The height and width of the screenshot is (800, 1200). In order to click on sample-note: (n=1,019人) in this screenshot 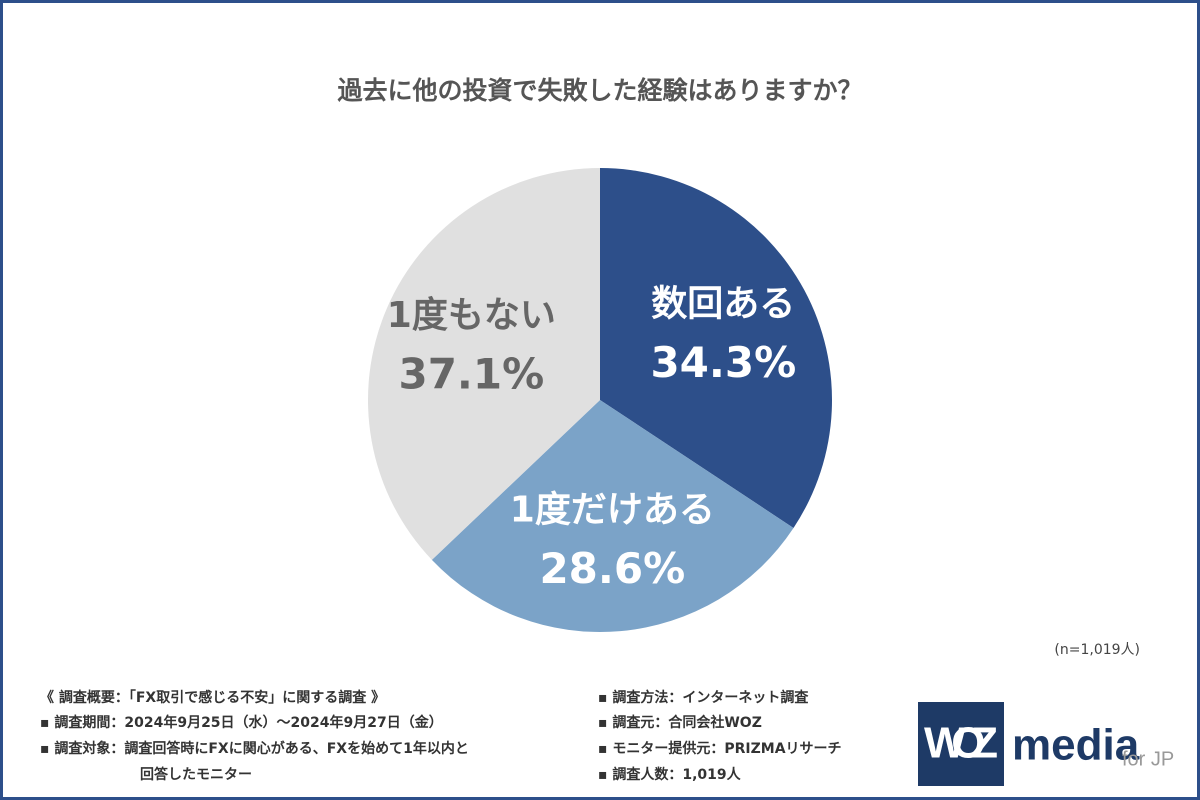, I will do `click(1097, 650)`.